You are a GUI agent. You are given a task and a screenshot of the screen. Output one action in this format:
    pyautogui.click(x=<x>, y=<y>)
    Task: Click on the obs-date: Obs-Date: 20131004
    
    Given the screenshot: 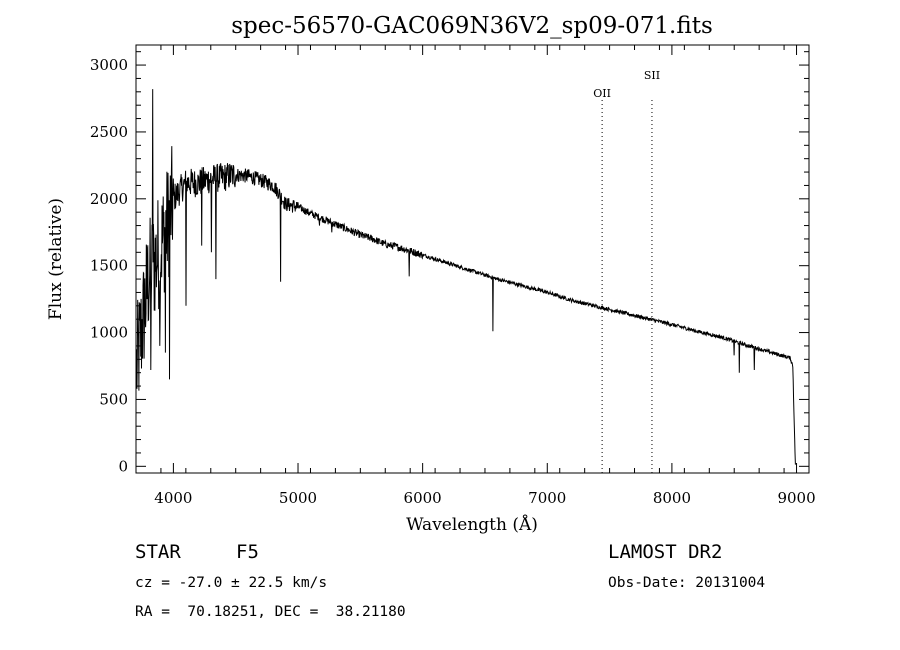 What is the action you would take?
    pyautogui.click(x=687, y=583)
    